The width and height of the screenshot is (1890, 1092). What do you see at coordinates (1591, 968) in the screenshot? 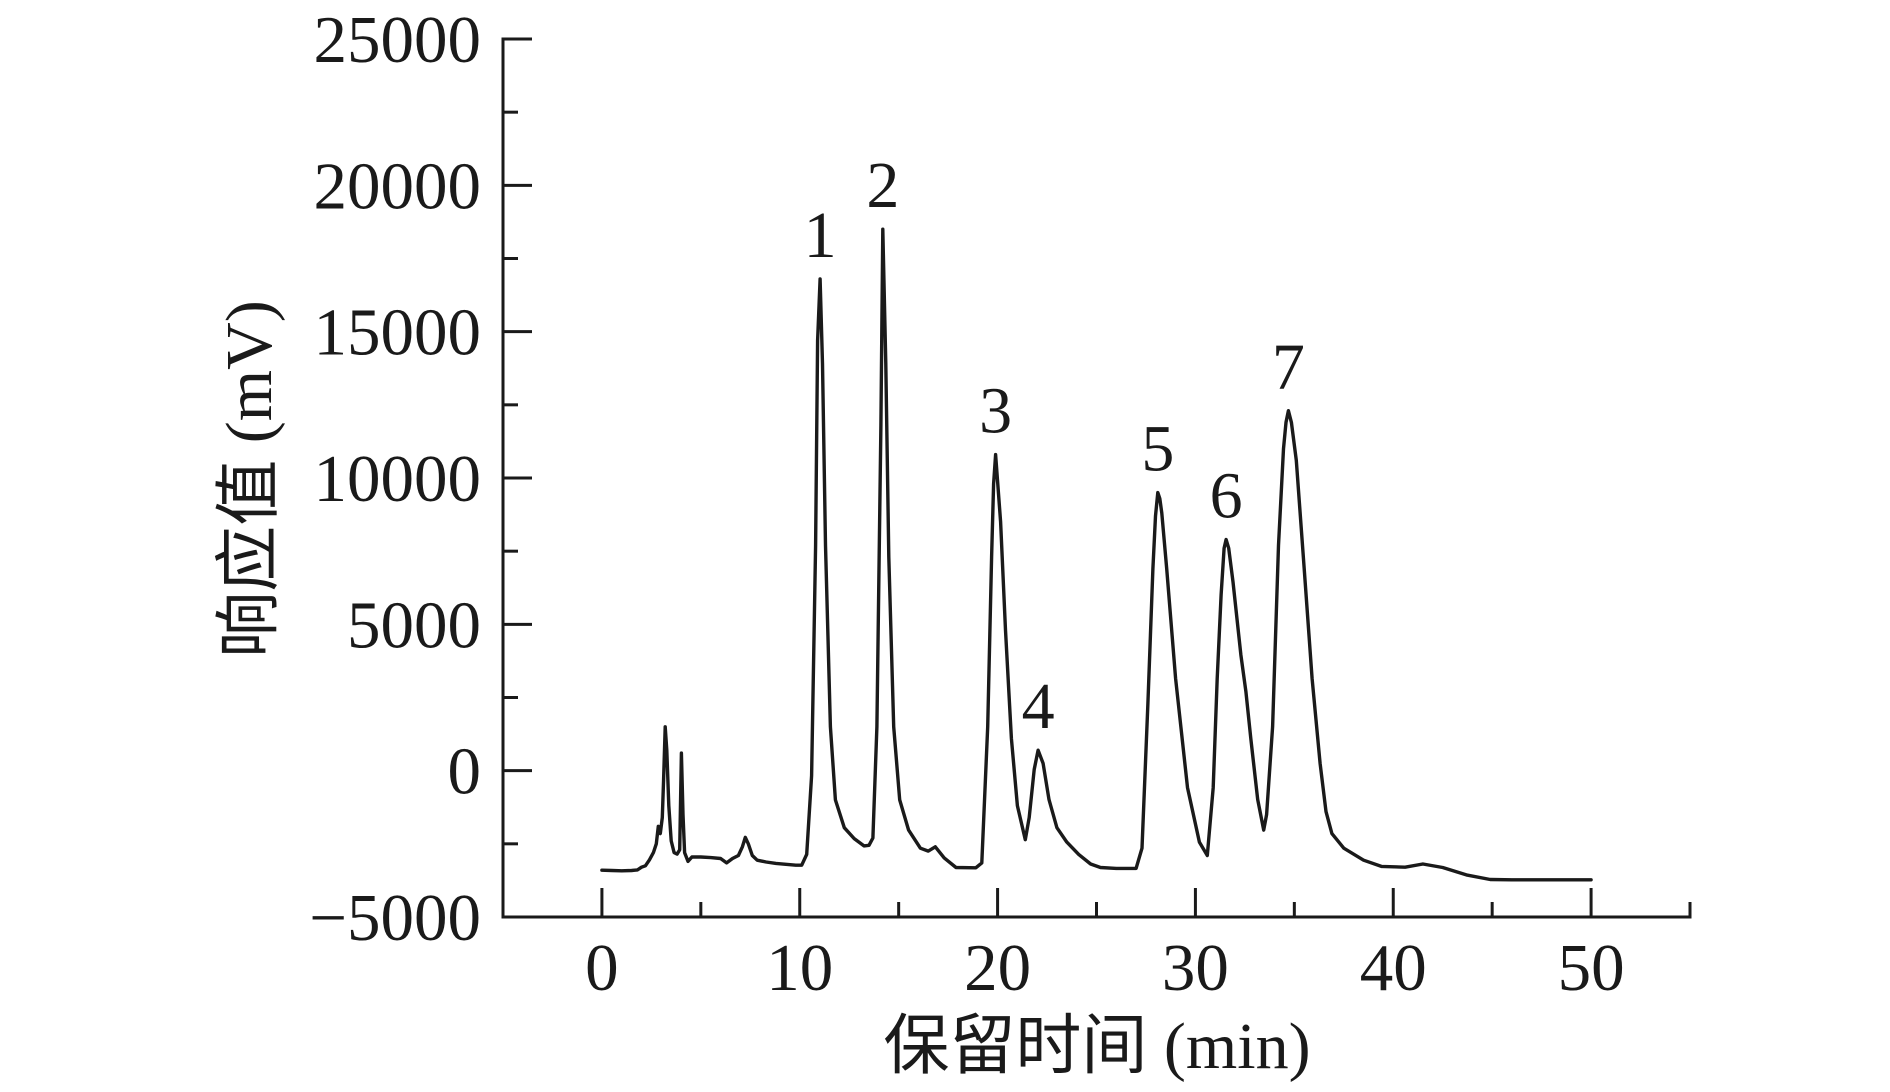
I see `x-tick-label: 50` at bounding box center [1591, 968].